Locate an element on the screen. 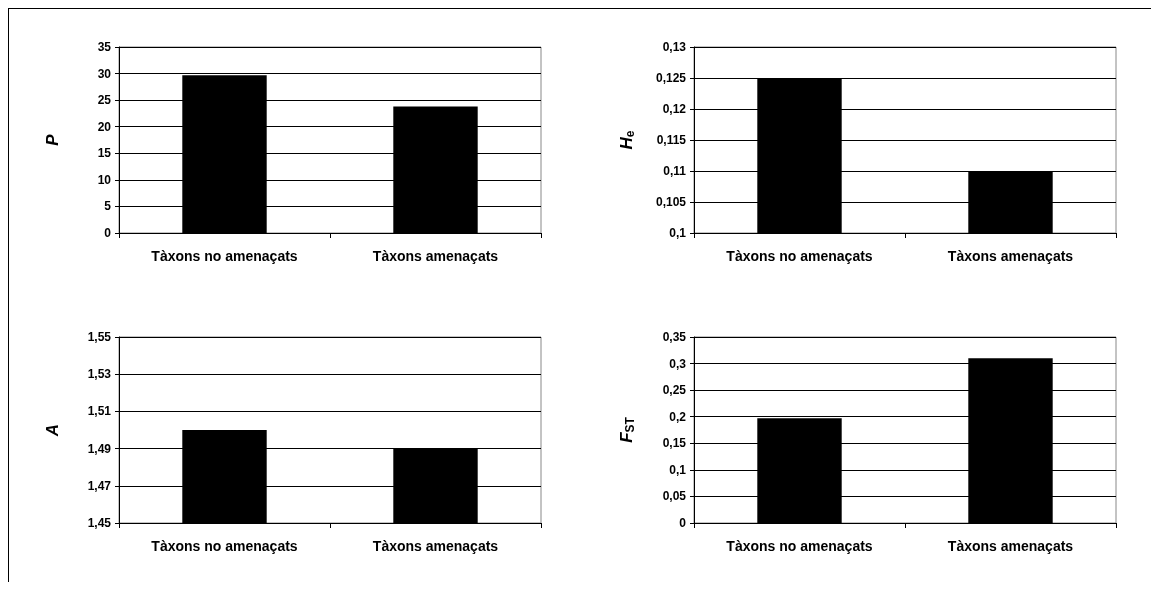 Image resolution: width=1151 pixels, height=596 pixels. y-tick-label: 0,12 is located at coordinates (674, 109).